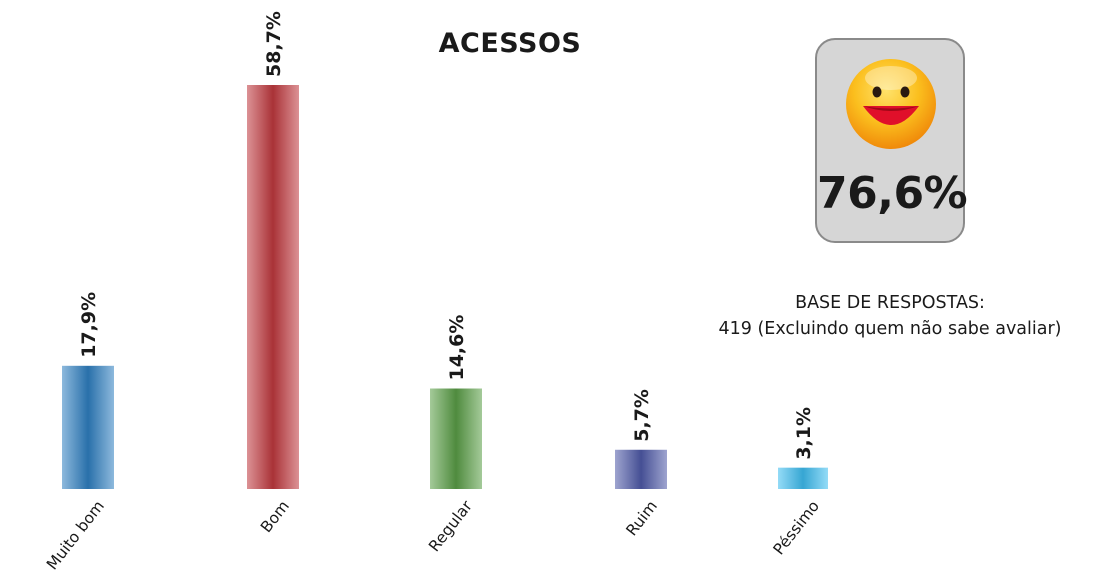  What do you see at coordinates (890, 329) in the screenshot?
I see `response-base-count: 419 (Excluindo quem não sabe avaliar)` at bounding box center [890, 329].